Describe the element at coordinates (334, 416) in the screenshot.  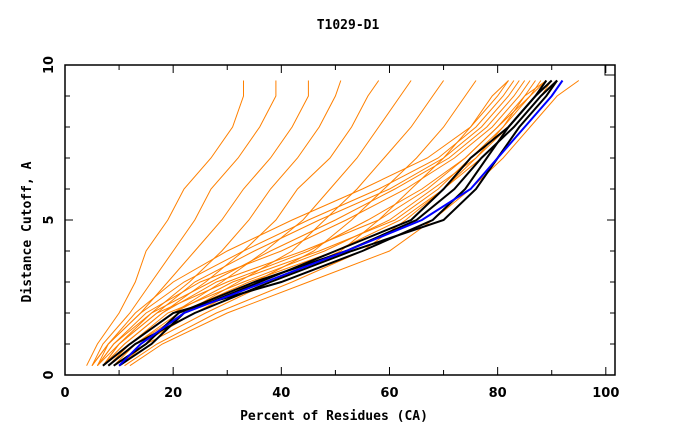
I see `x-axis-label: Percent of Residues (CA)` at that location.